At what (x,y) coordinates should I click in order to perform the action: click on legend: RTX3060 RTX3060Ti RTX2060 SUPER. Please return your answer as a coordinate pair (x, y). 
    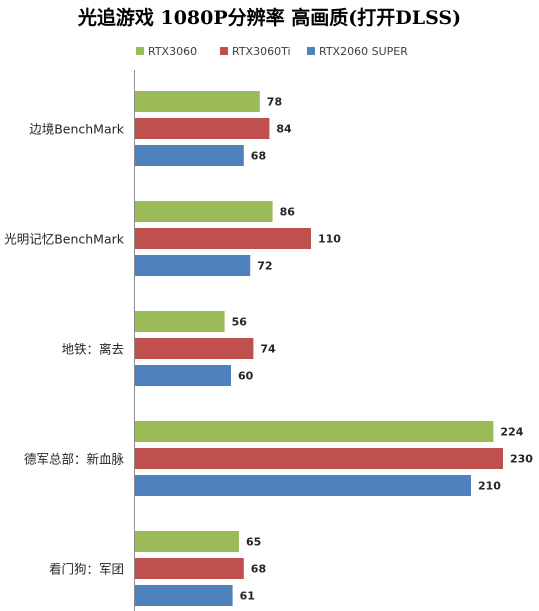
    Looking at the image, I should click on (272, 51).